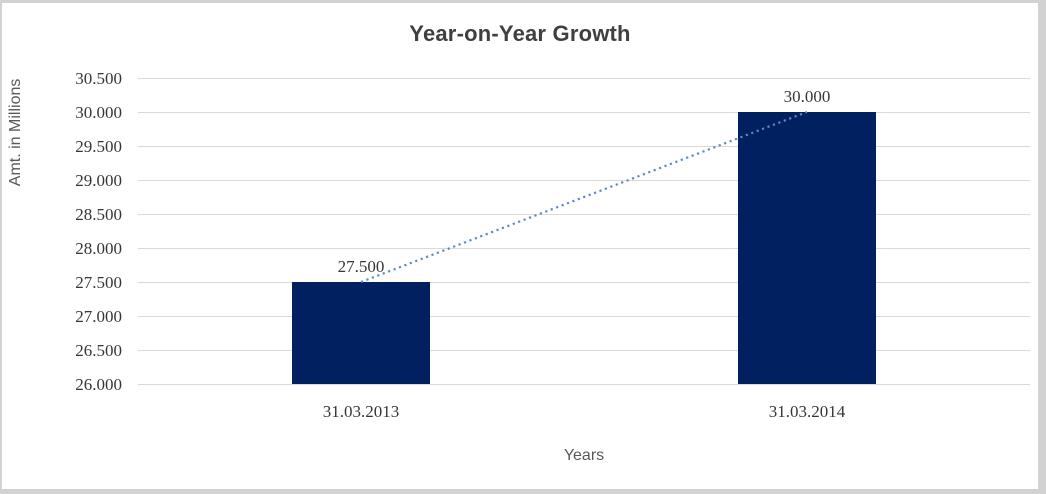 This screenshot has width=1046, height=494. Describe the element at coordinates (98, 350) in the screenshot. I see `y-axis-tick-label: 26.500` at that location.